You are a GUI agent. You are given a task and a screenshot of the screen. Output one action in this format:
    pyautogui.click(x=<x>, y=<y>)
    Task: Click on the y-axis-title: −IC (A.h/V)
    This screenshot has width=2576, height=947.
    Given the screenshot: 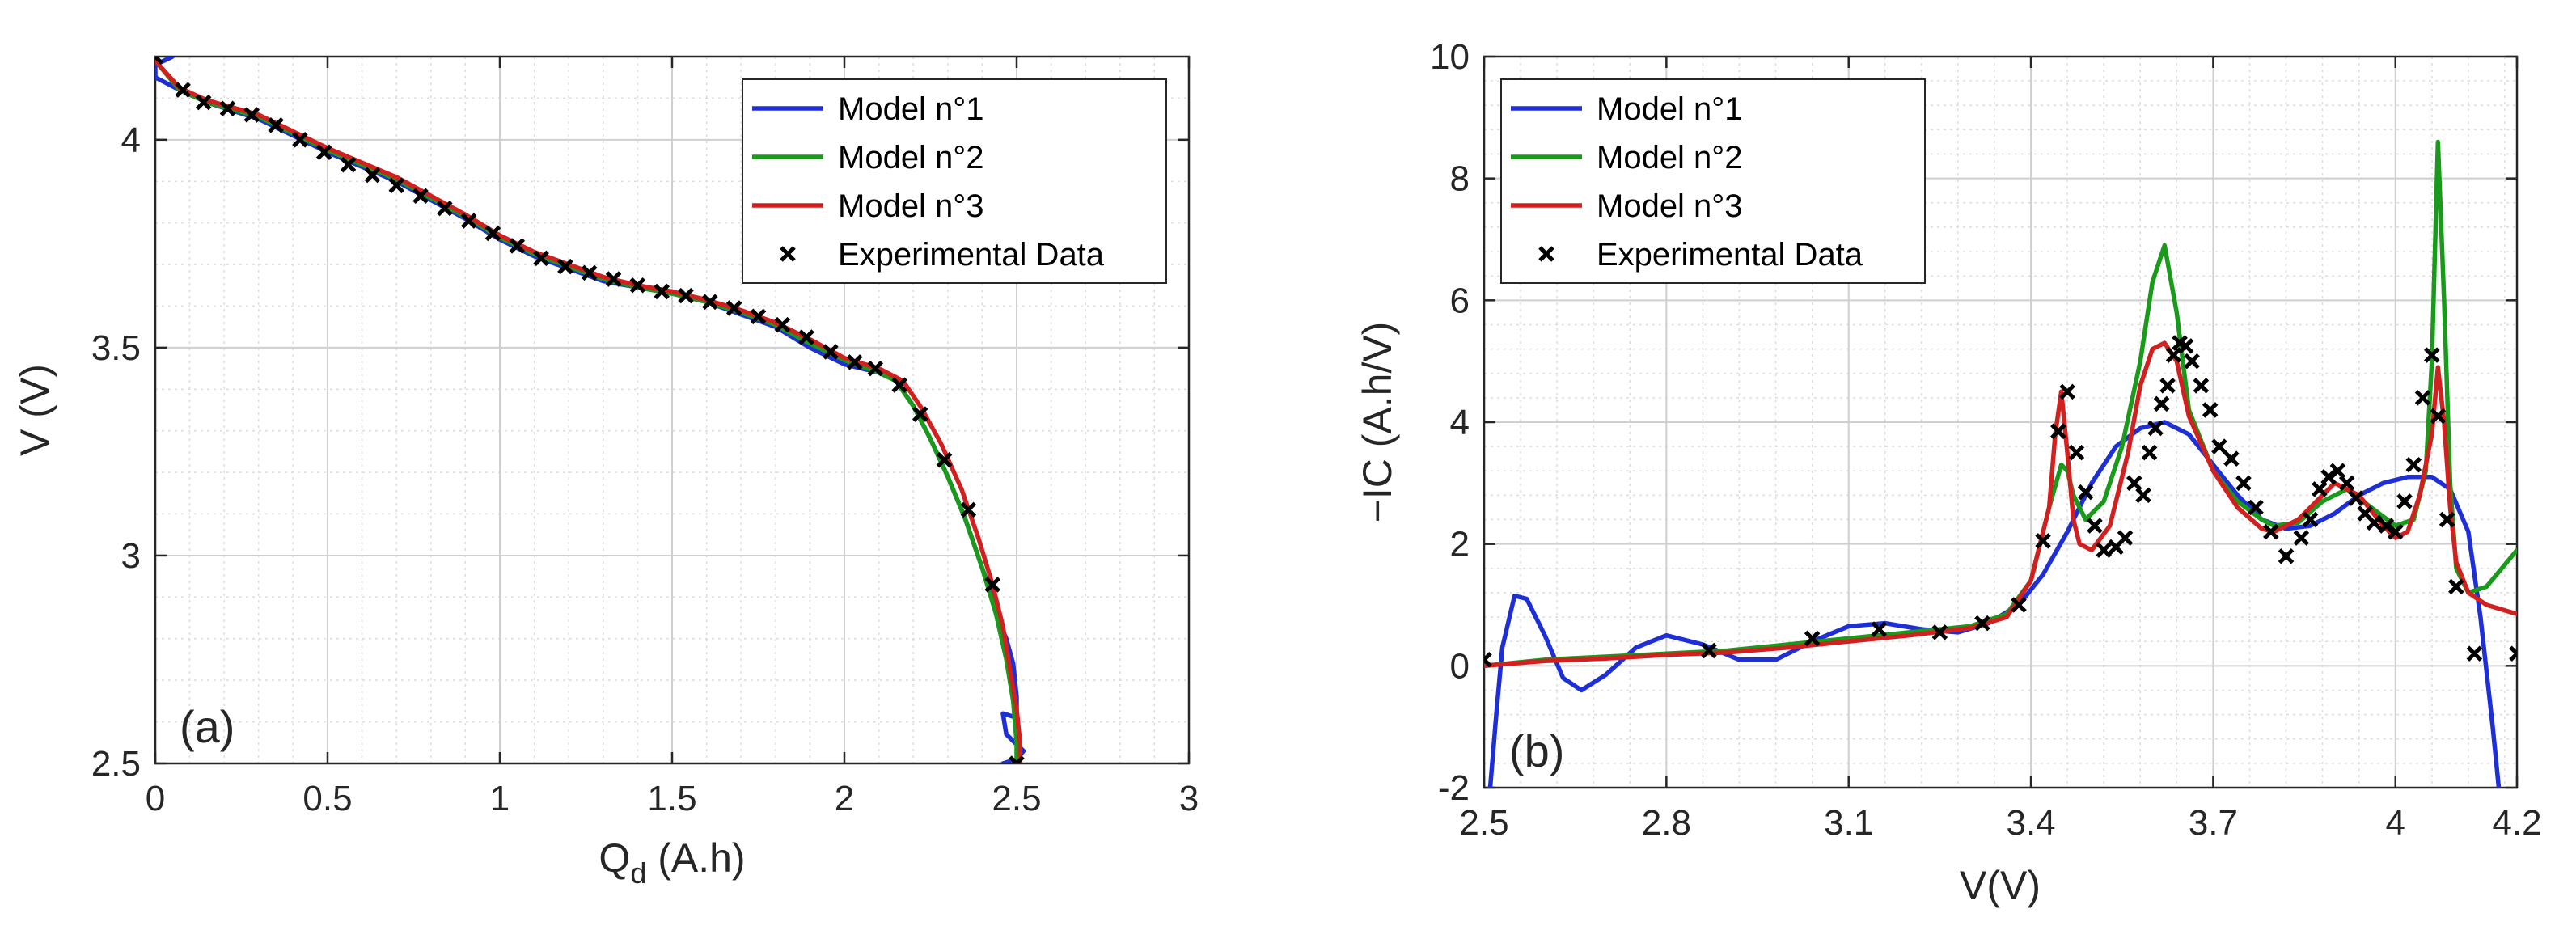 What is the action you would take?
    pyautogui.click(x=1378, y=423)
    